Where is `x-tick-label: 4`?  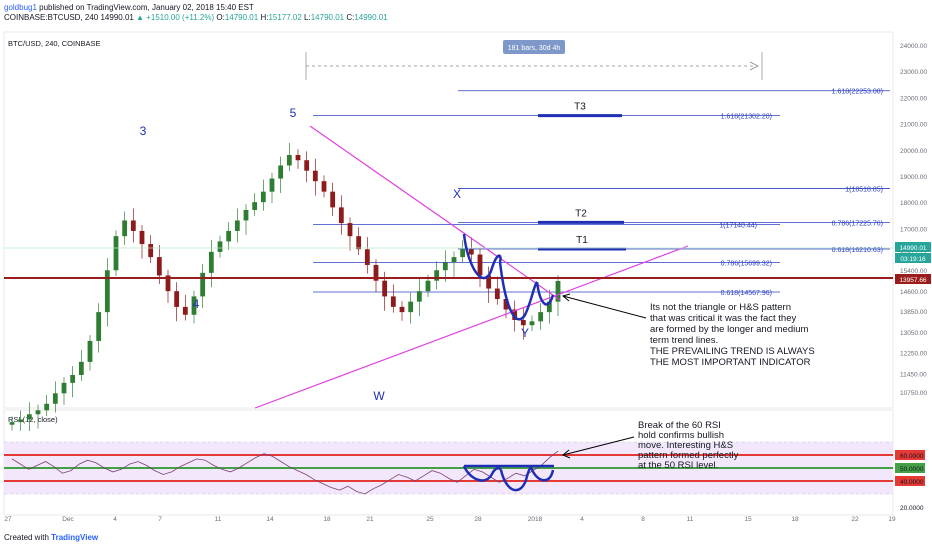 x-tick-label: 4 is located at coordinates (582, 519).